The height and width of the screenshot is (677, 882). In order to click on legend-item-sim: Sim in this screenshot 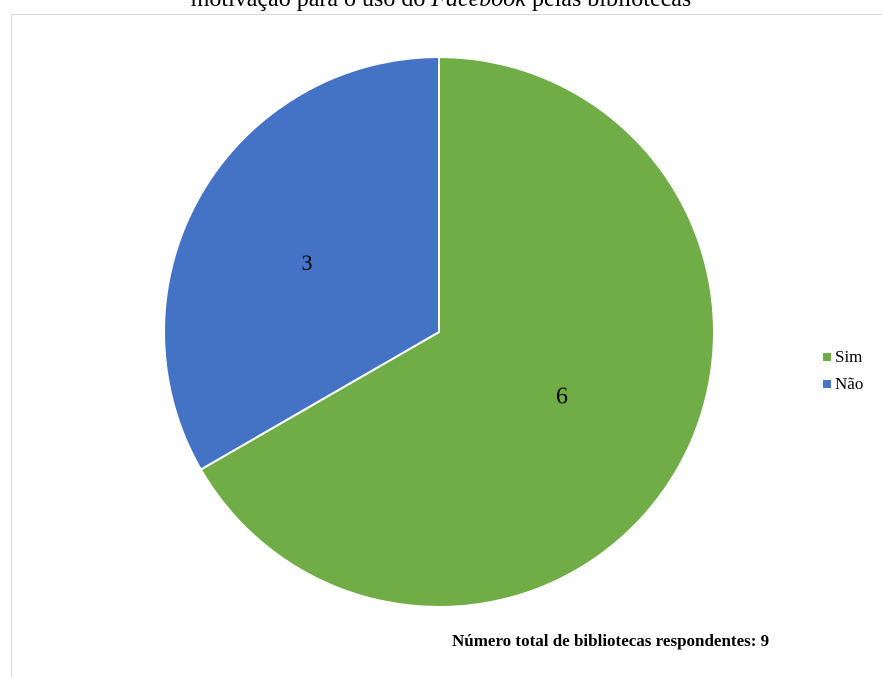, I will do `click(843, 356)`.